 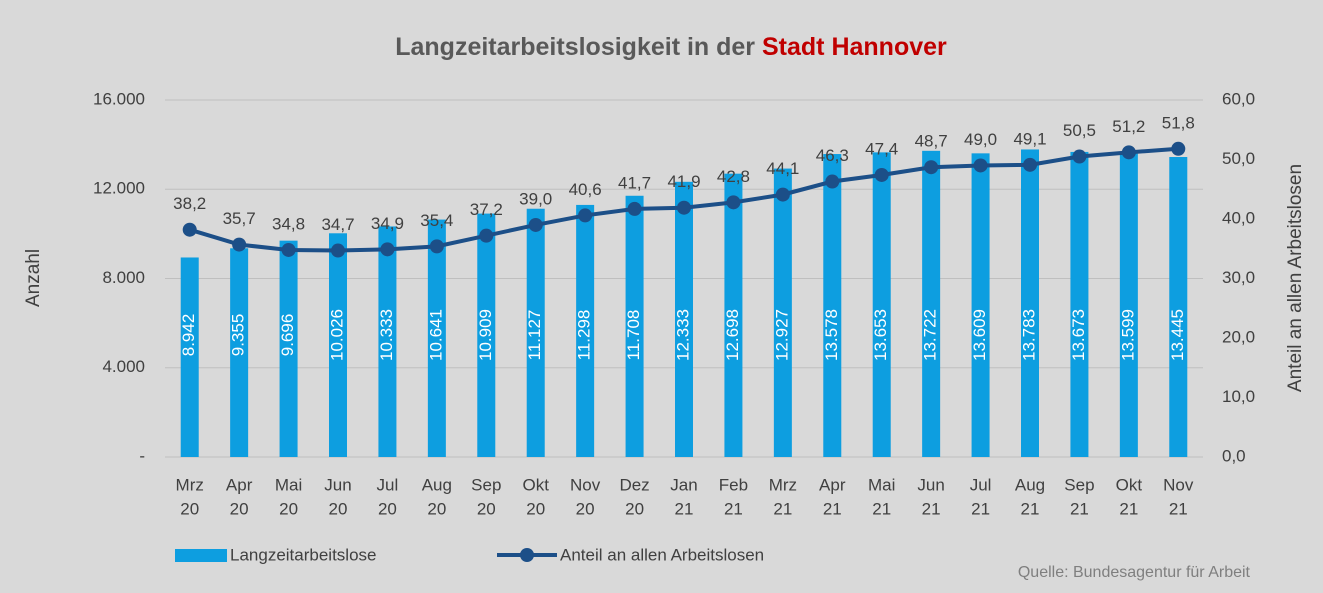 I want to click on x-tick-label: Jun, so click(x=337, y=484).